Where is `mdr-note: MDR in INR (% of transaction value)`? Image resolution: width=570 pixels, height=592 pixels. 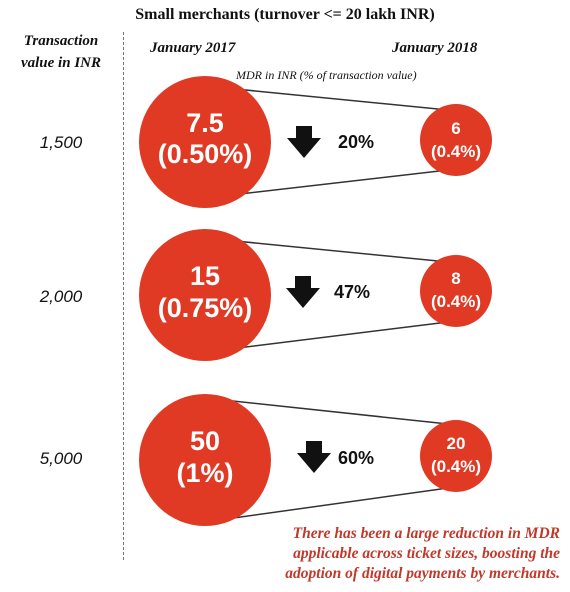 mdr-note: MDR in INR (% of transaction value) is located at coordinates (326, 75).